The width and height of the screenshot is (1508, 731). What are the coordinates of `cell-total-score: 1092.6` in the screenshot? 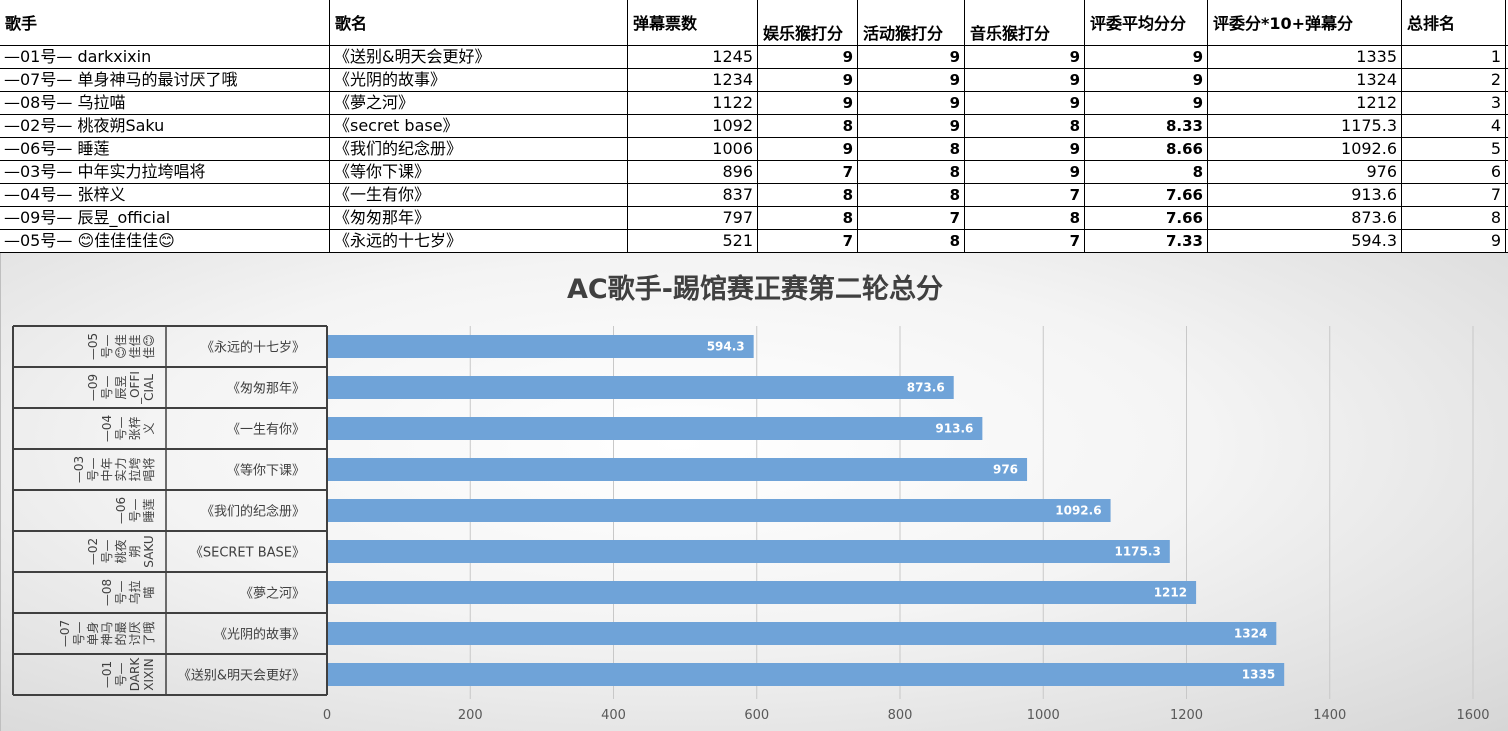 It's located at (1305, 149).